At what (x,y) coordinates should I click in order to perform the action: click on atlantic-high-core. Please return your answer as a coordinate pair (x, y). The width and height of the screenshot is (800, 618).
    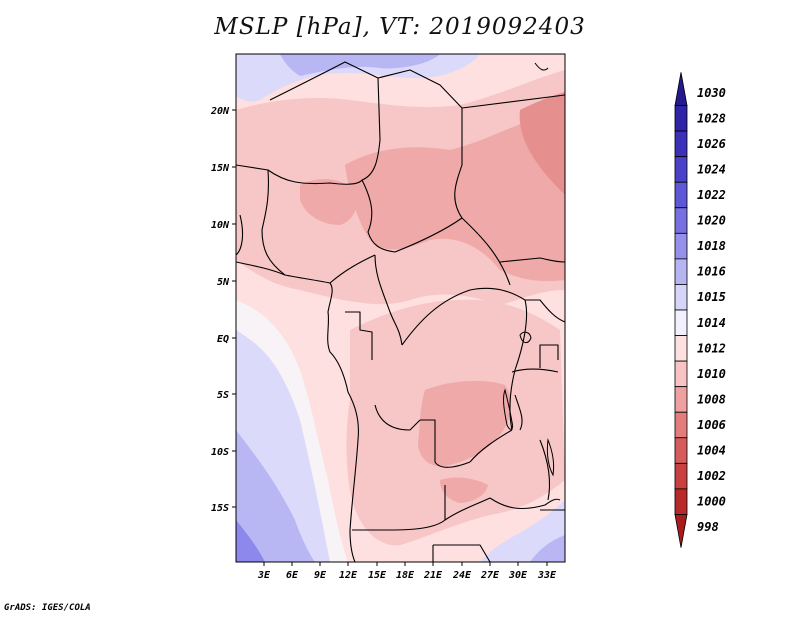
    Looking at the image, I should click on (250, 541).